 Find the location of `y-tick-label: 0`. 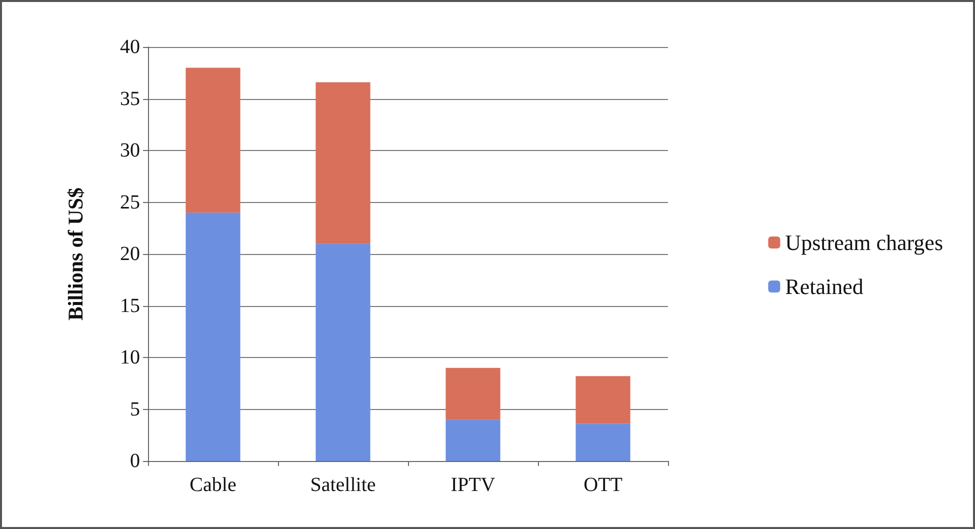

y-tick-label: 0 is located at coordinates (135, 461).